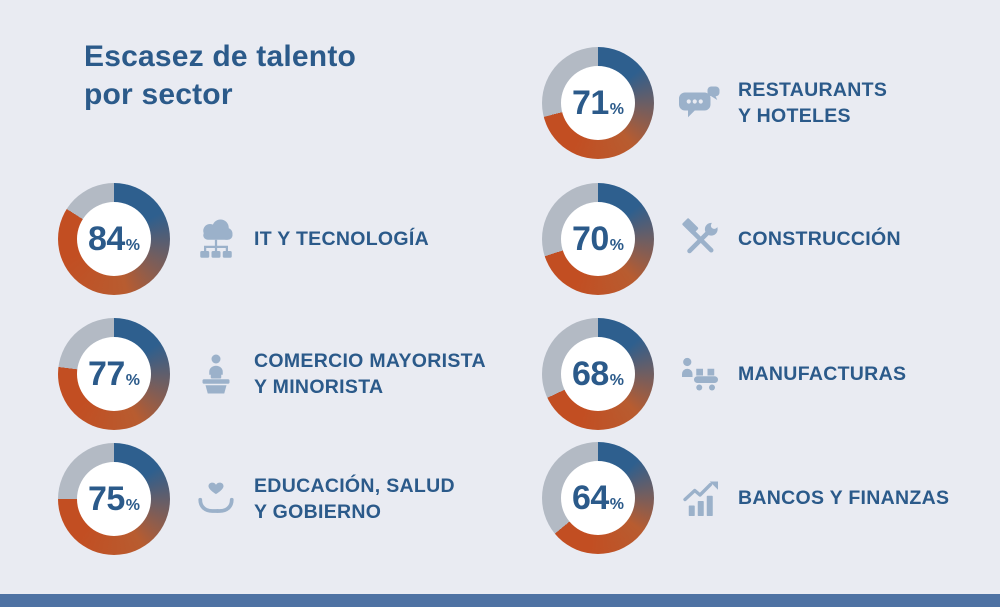  I want to click on percent-value: 77, so click(106, 373).